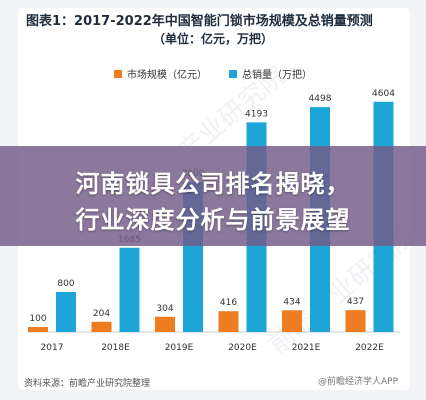 The width and height of the screenshot is (426, 400). What do you see at coordinates (52, 348) in the screenshot?
I see `x-tick-label-2017: 2017` at bounding box center [52, 348].